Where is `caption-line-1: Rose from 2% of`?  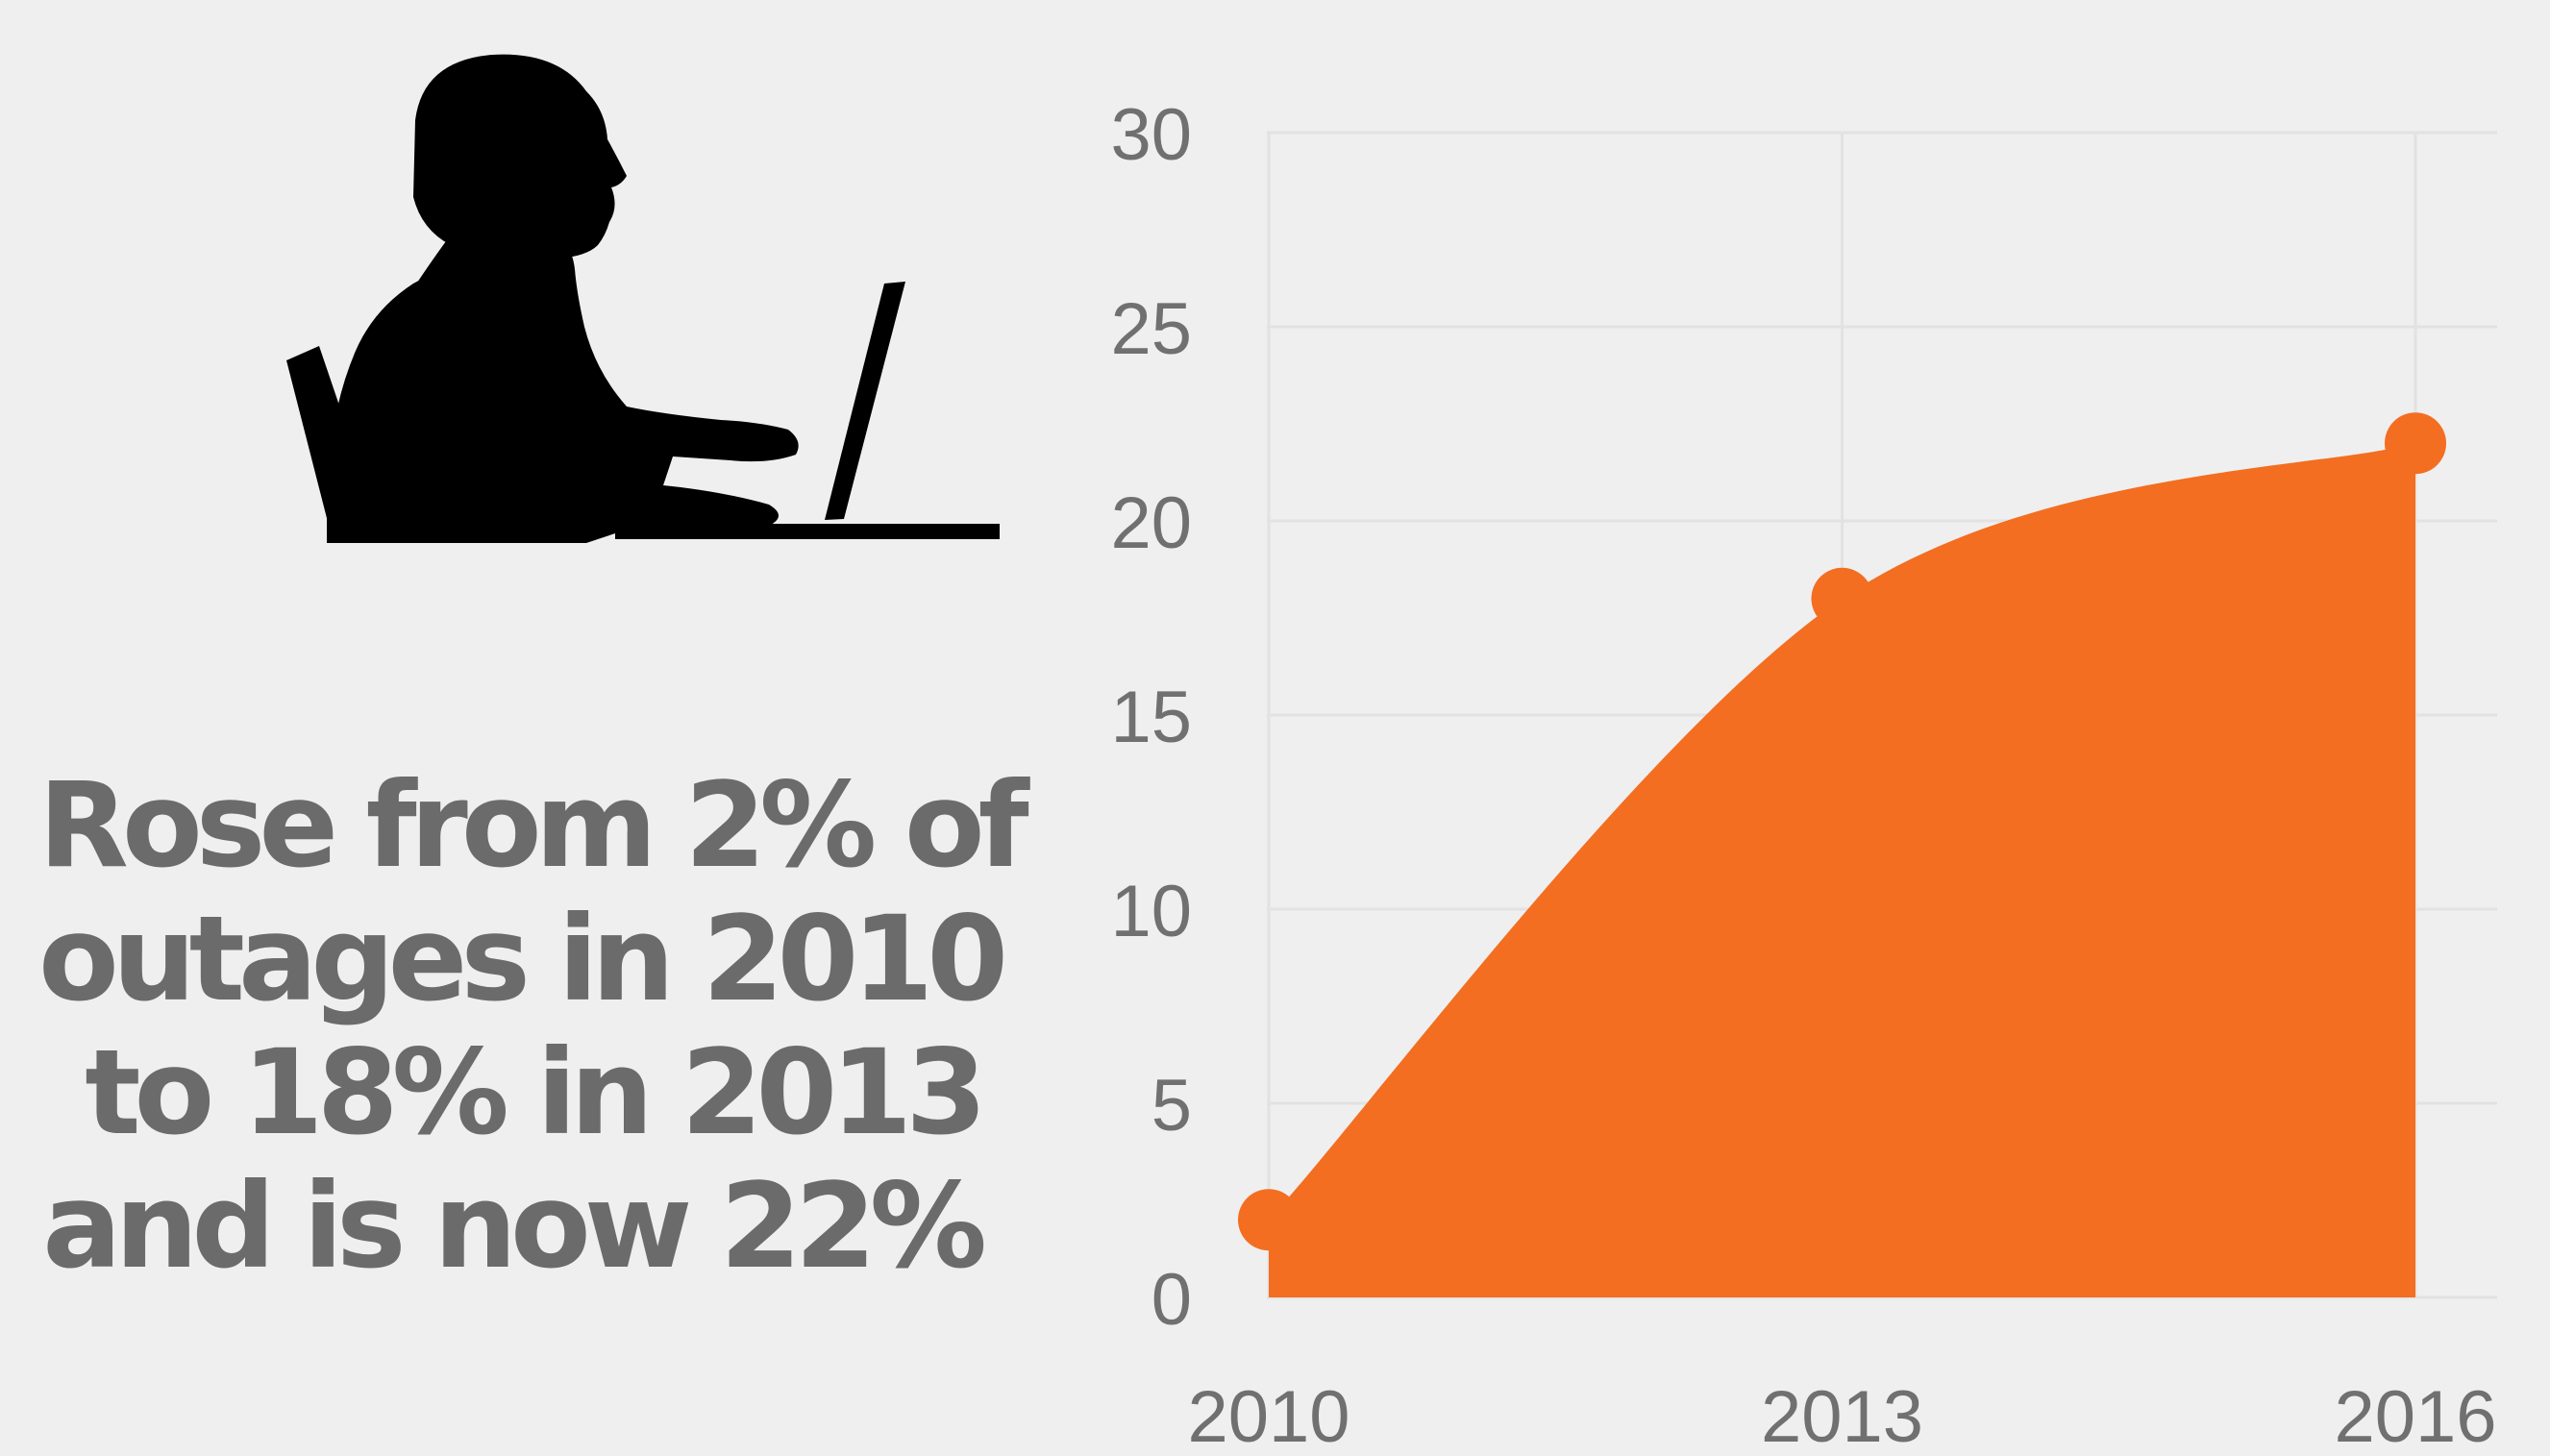
caption-line-1: Rose from 2% of is located at coordinates (533, 826).